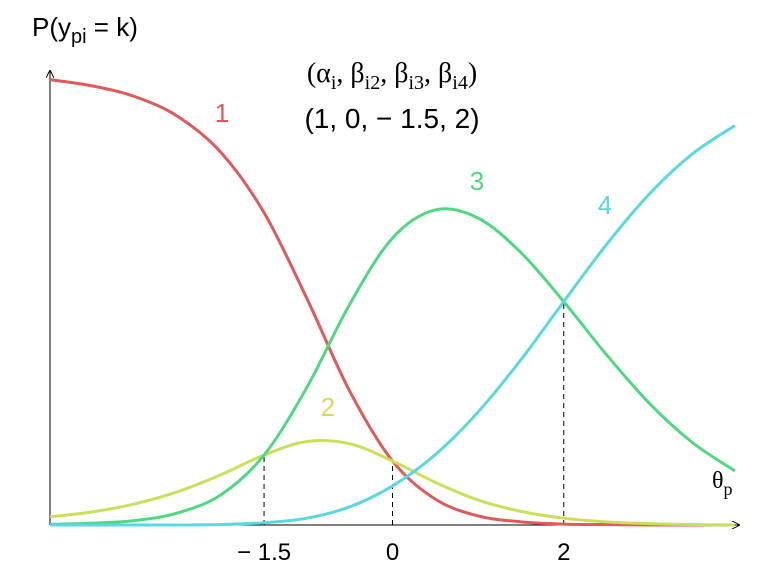 This screenshot has width=768, height=576. Describe the element at coordinates (718, 481) in the screenshot. I see `x-axis-label-part: θ` at that location.